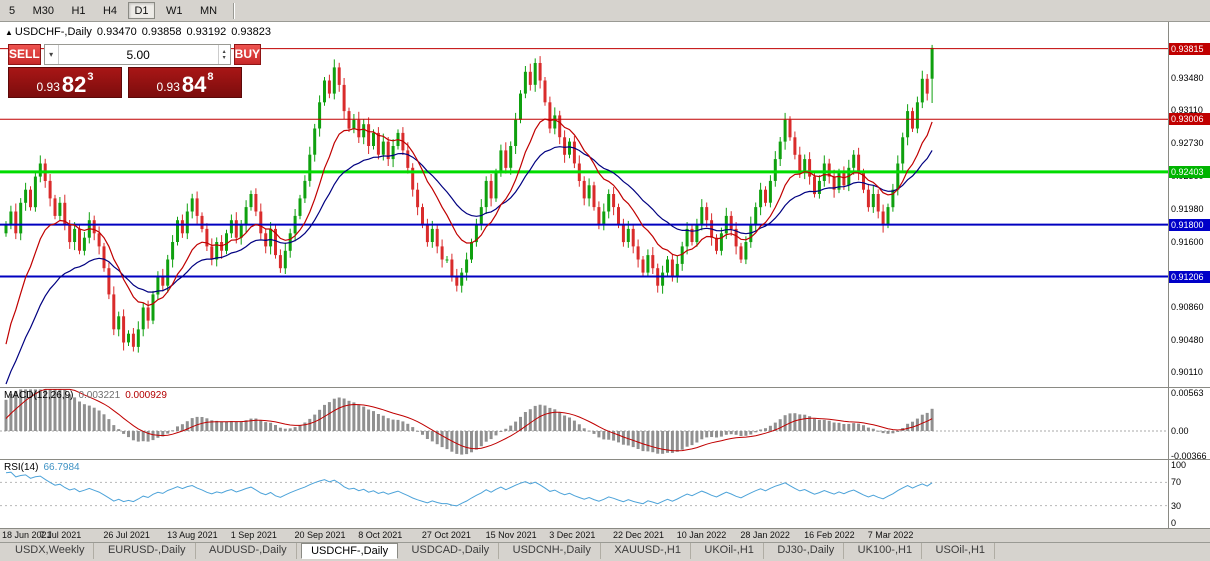 This screenshot has width=1210, height=561. I want to click on price-level-badge: 0.93006, so click(1189, 119).